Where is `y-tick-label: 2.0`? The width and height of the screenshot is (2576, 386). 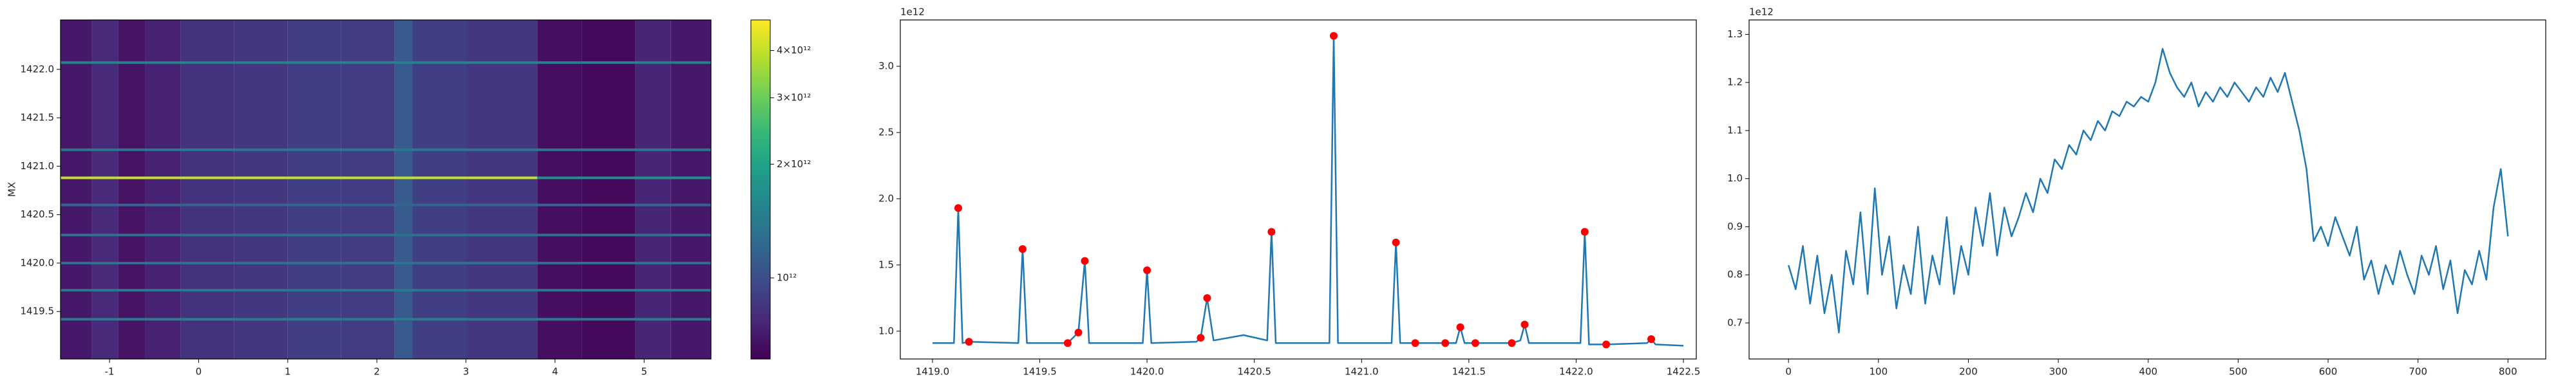
y-tick-label: 2.0 is located at coordinates (886, 198).